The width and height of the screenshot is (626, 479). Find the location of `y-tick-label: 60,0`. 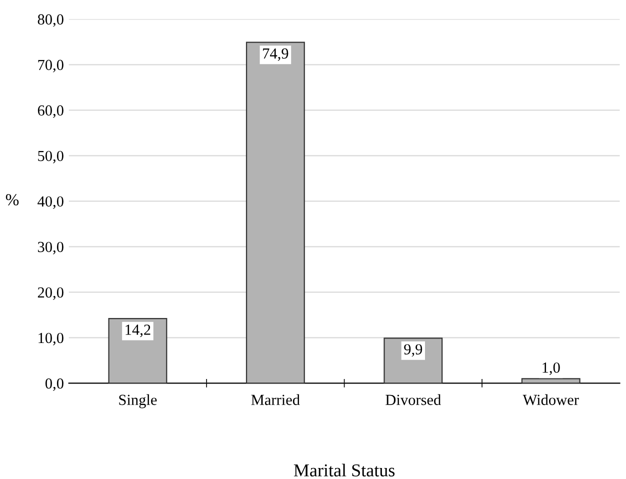

y-tick-label: 60,0 is located at coordinates (51, 111).